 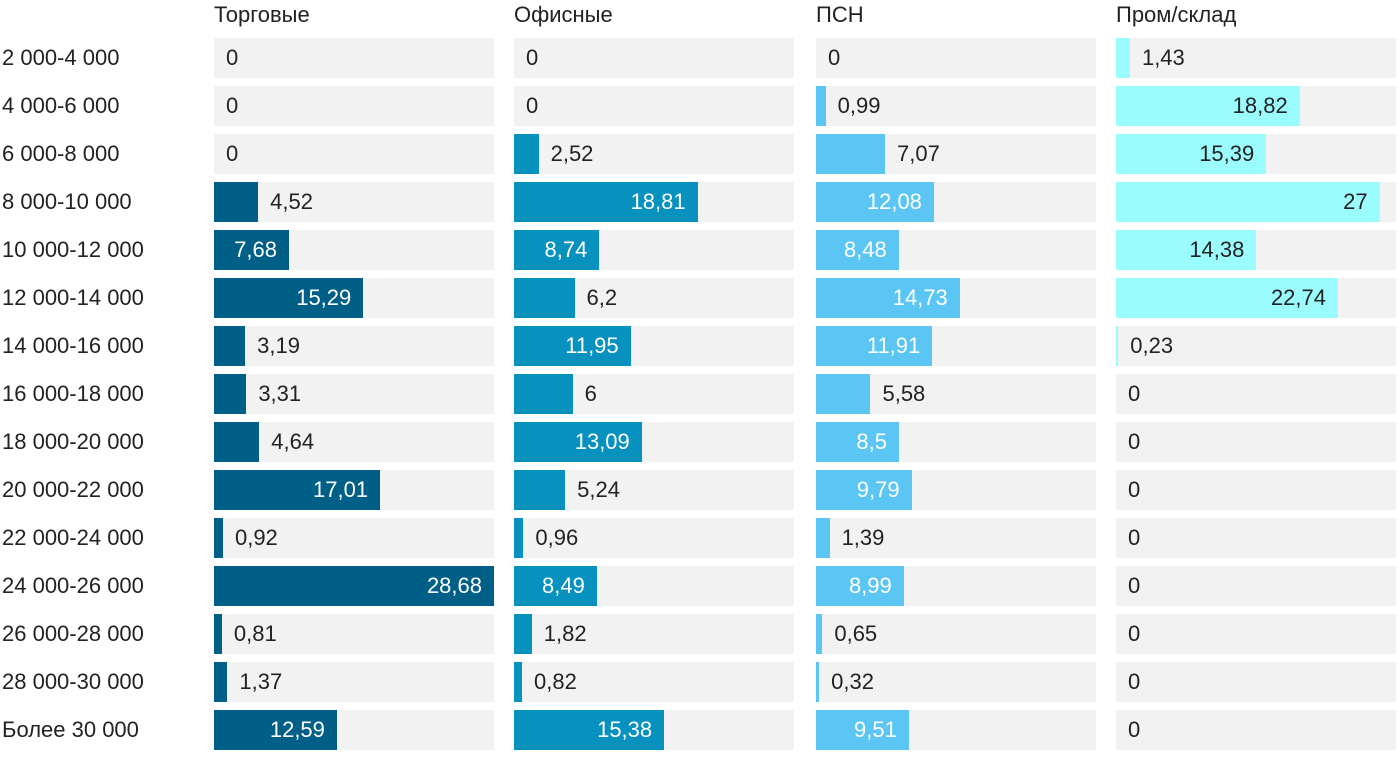 I want to click on data-label: 4,52, so click(x=291, y=201).